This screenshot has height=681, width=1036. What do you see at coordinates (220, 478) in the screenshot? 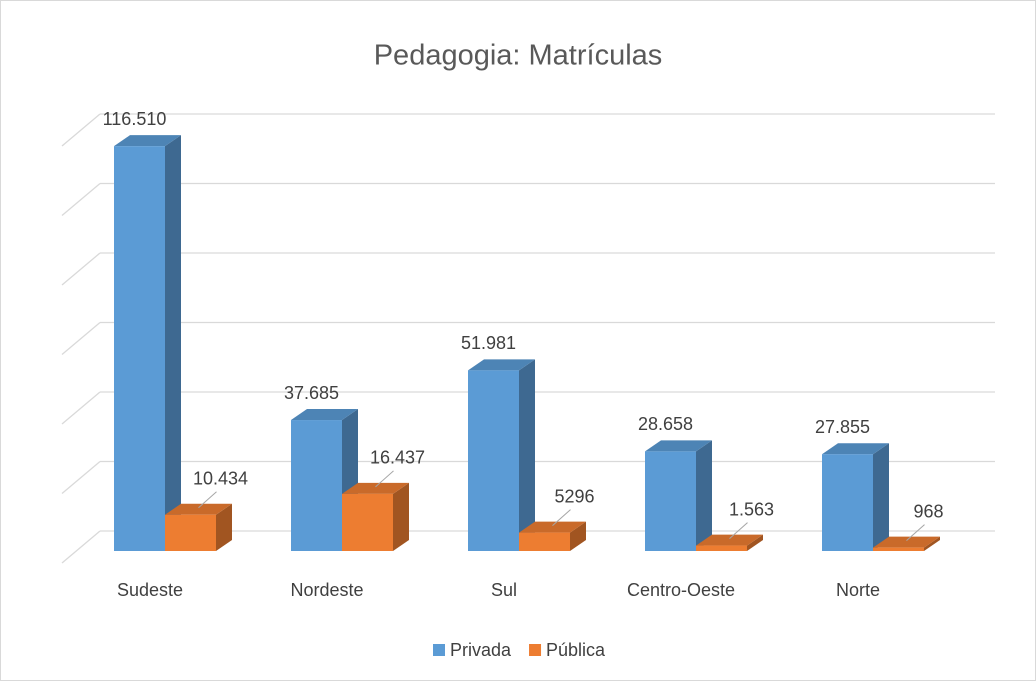
I see `data-label: 10.434` at bounding box center [220, 478].